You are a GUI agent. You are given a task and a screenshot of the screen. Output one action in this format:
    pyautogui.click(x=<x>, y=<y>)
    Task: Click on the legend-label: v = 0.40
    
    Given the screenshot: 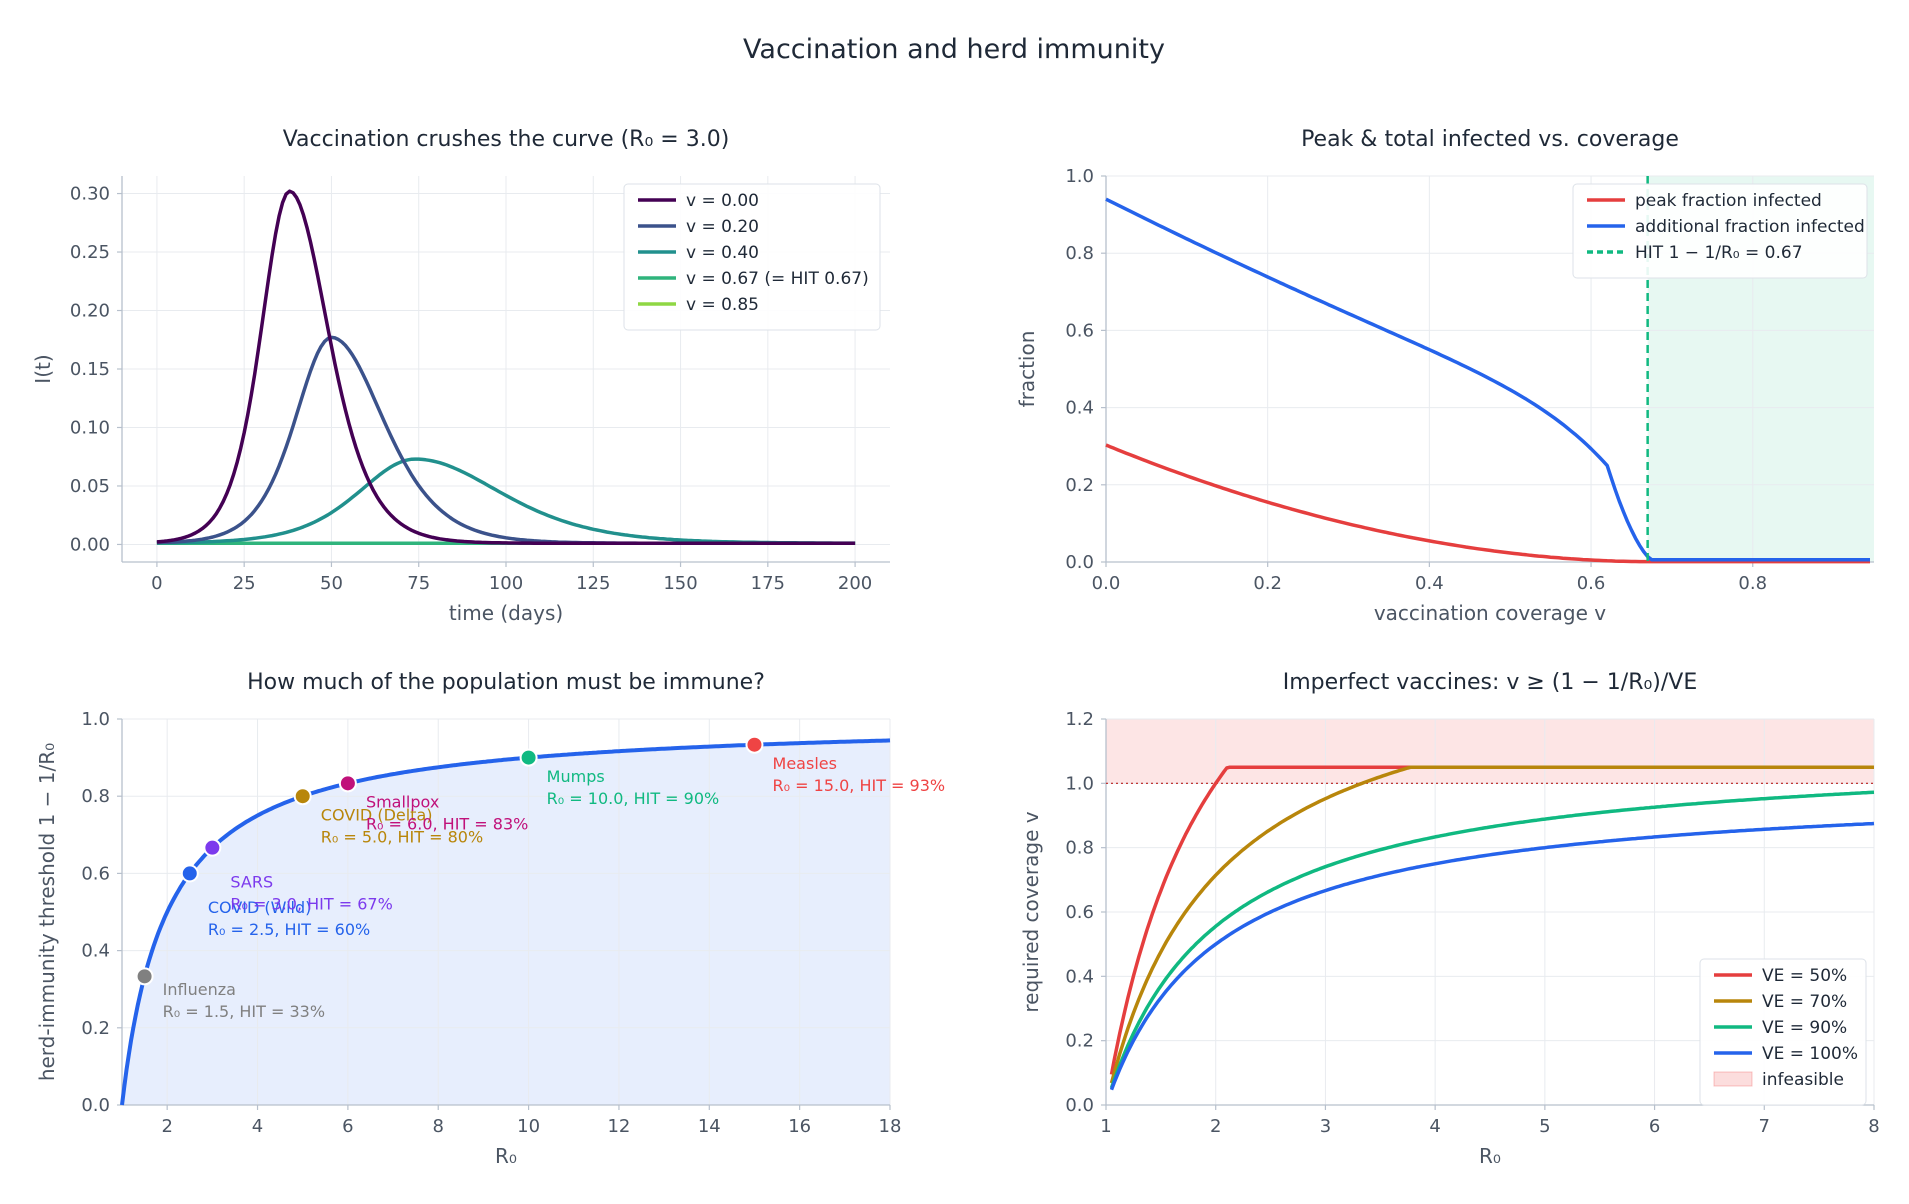 What is the action you would take?
    pyautogui.click(x=722, y=253)
    